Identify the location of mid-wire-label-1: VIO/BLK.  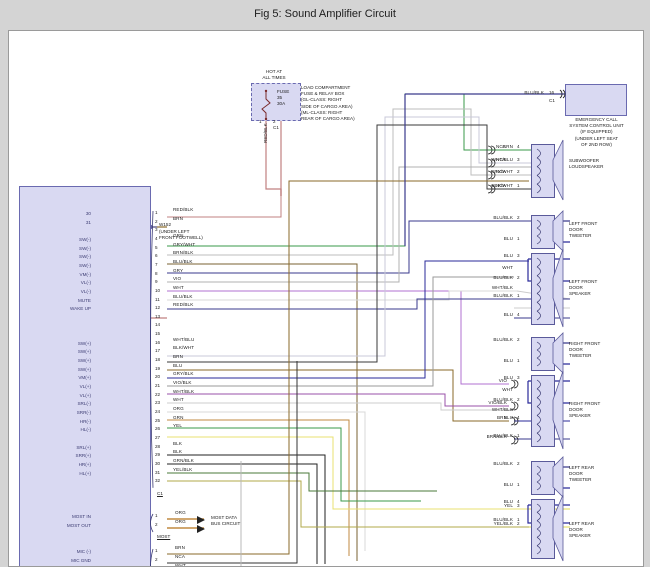
(497, 402).